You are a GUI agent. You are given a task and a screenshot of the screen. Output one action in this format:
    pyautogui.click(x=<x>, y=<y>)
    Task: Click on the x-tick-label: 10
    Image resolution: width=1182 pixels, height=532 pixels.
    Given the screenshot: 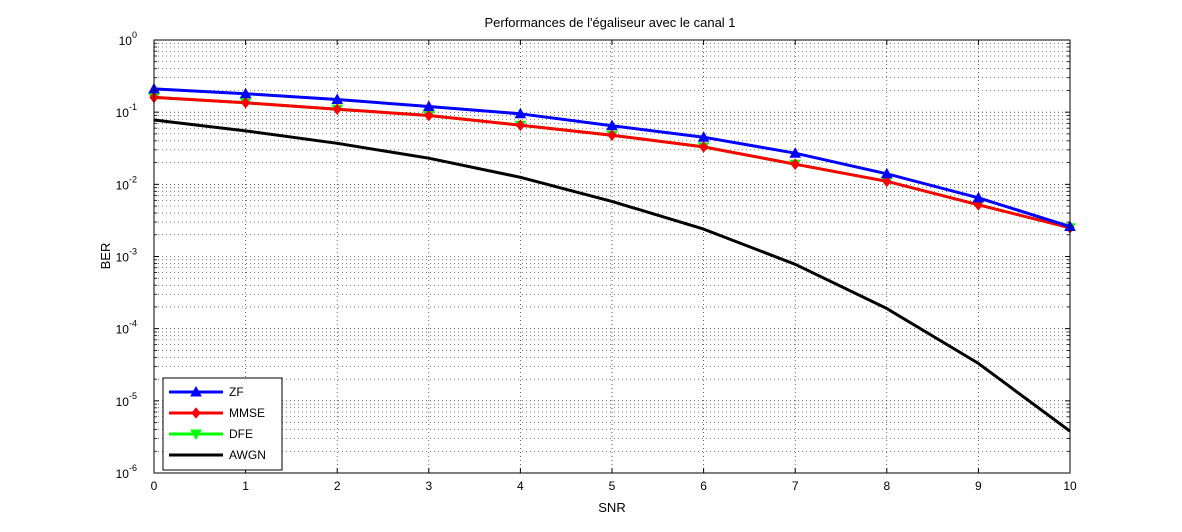 What is the action you would take?
    pyautogui.click(x=1070, y=486)
    